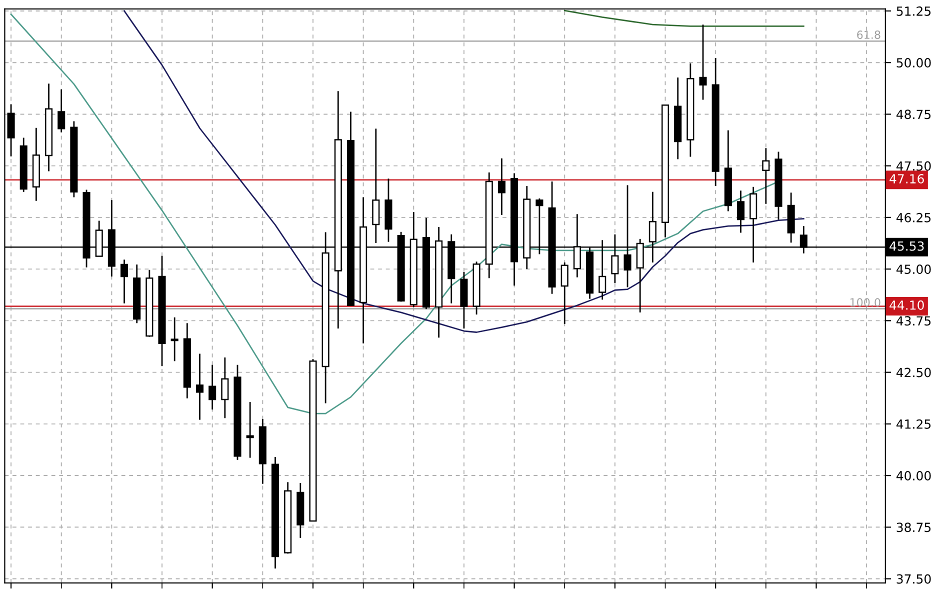 This screenshot has width=948, height=593. Describe the element at coordinates (907, 179) in the screenshot. I see `ref-line-label: 47.16` at that location.